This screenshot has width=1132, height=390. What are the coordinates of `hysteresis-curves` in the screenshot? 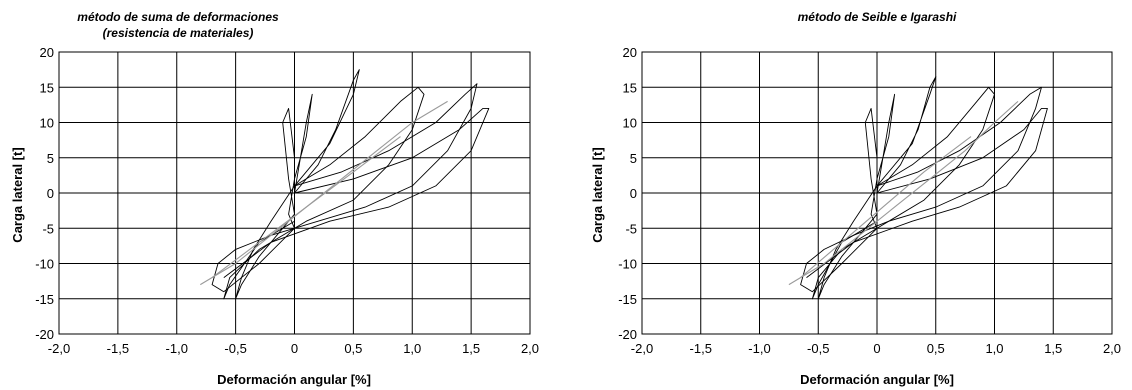 It's located at (918, 188).